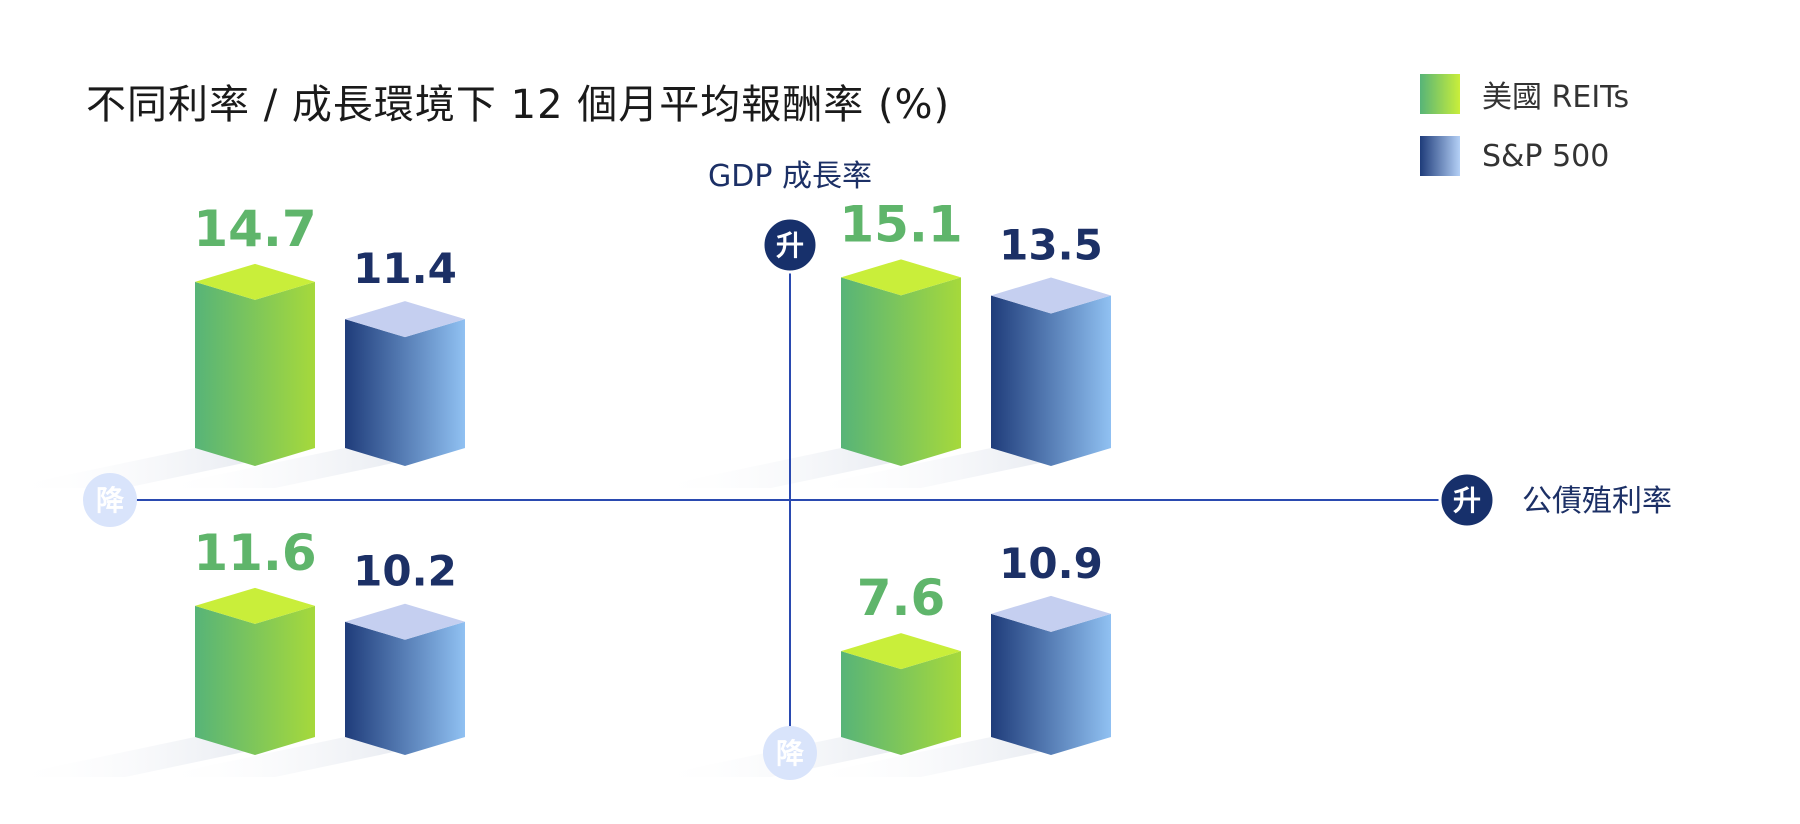 This screenshot has height=824, width=1800. What do you see at coordinates (255, 605) in the screenshot?
I see `bottom-left-reits-bar-top` at bounding box center [255, 605].